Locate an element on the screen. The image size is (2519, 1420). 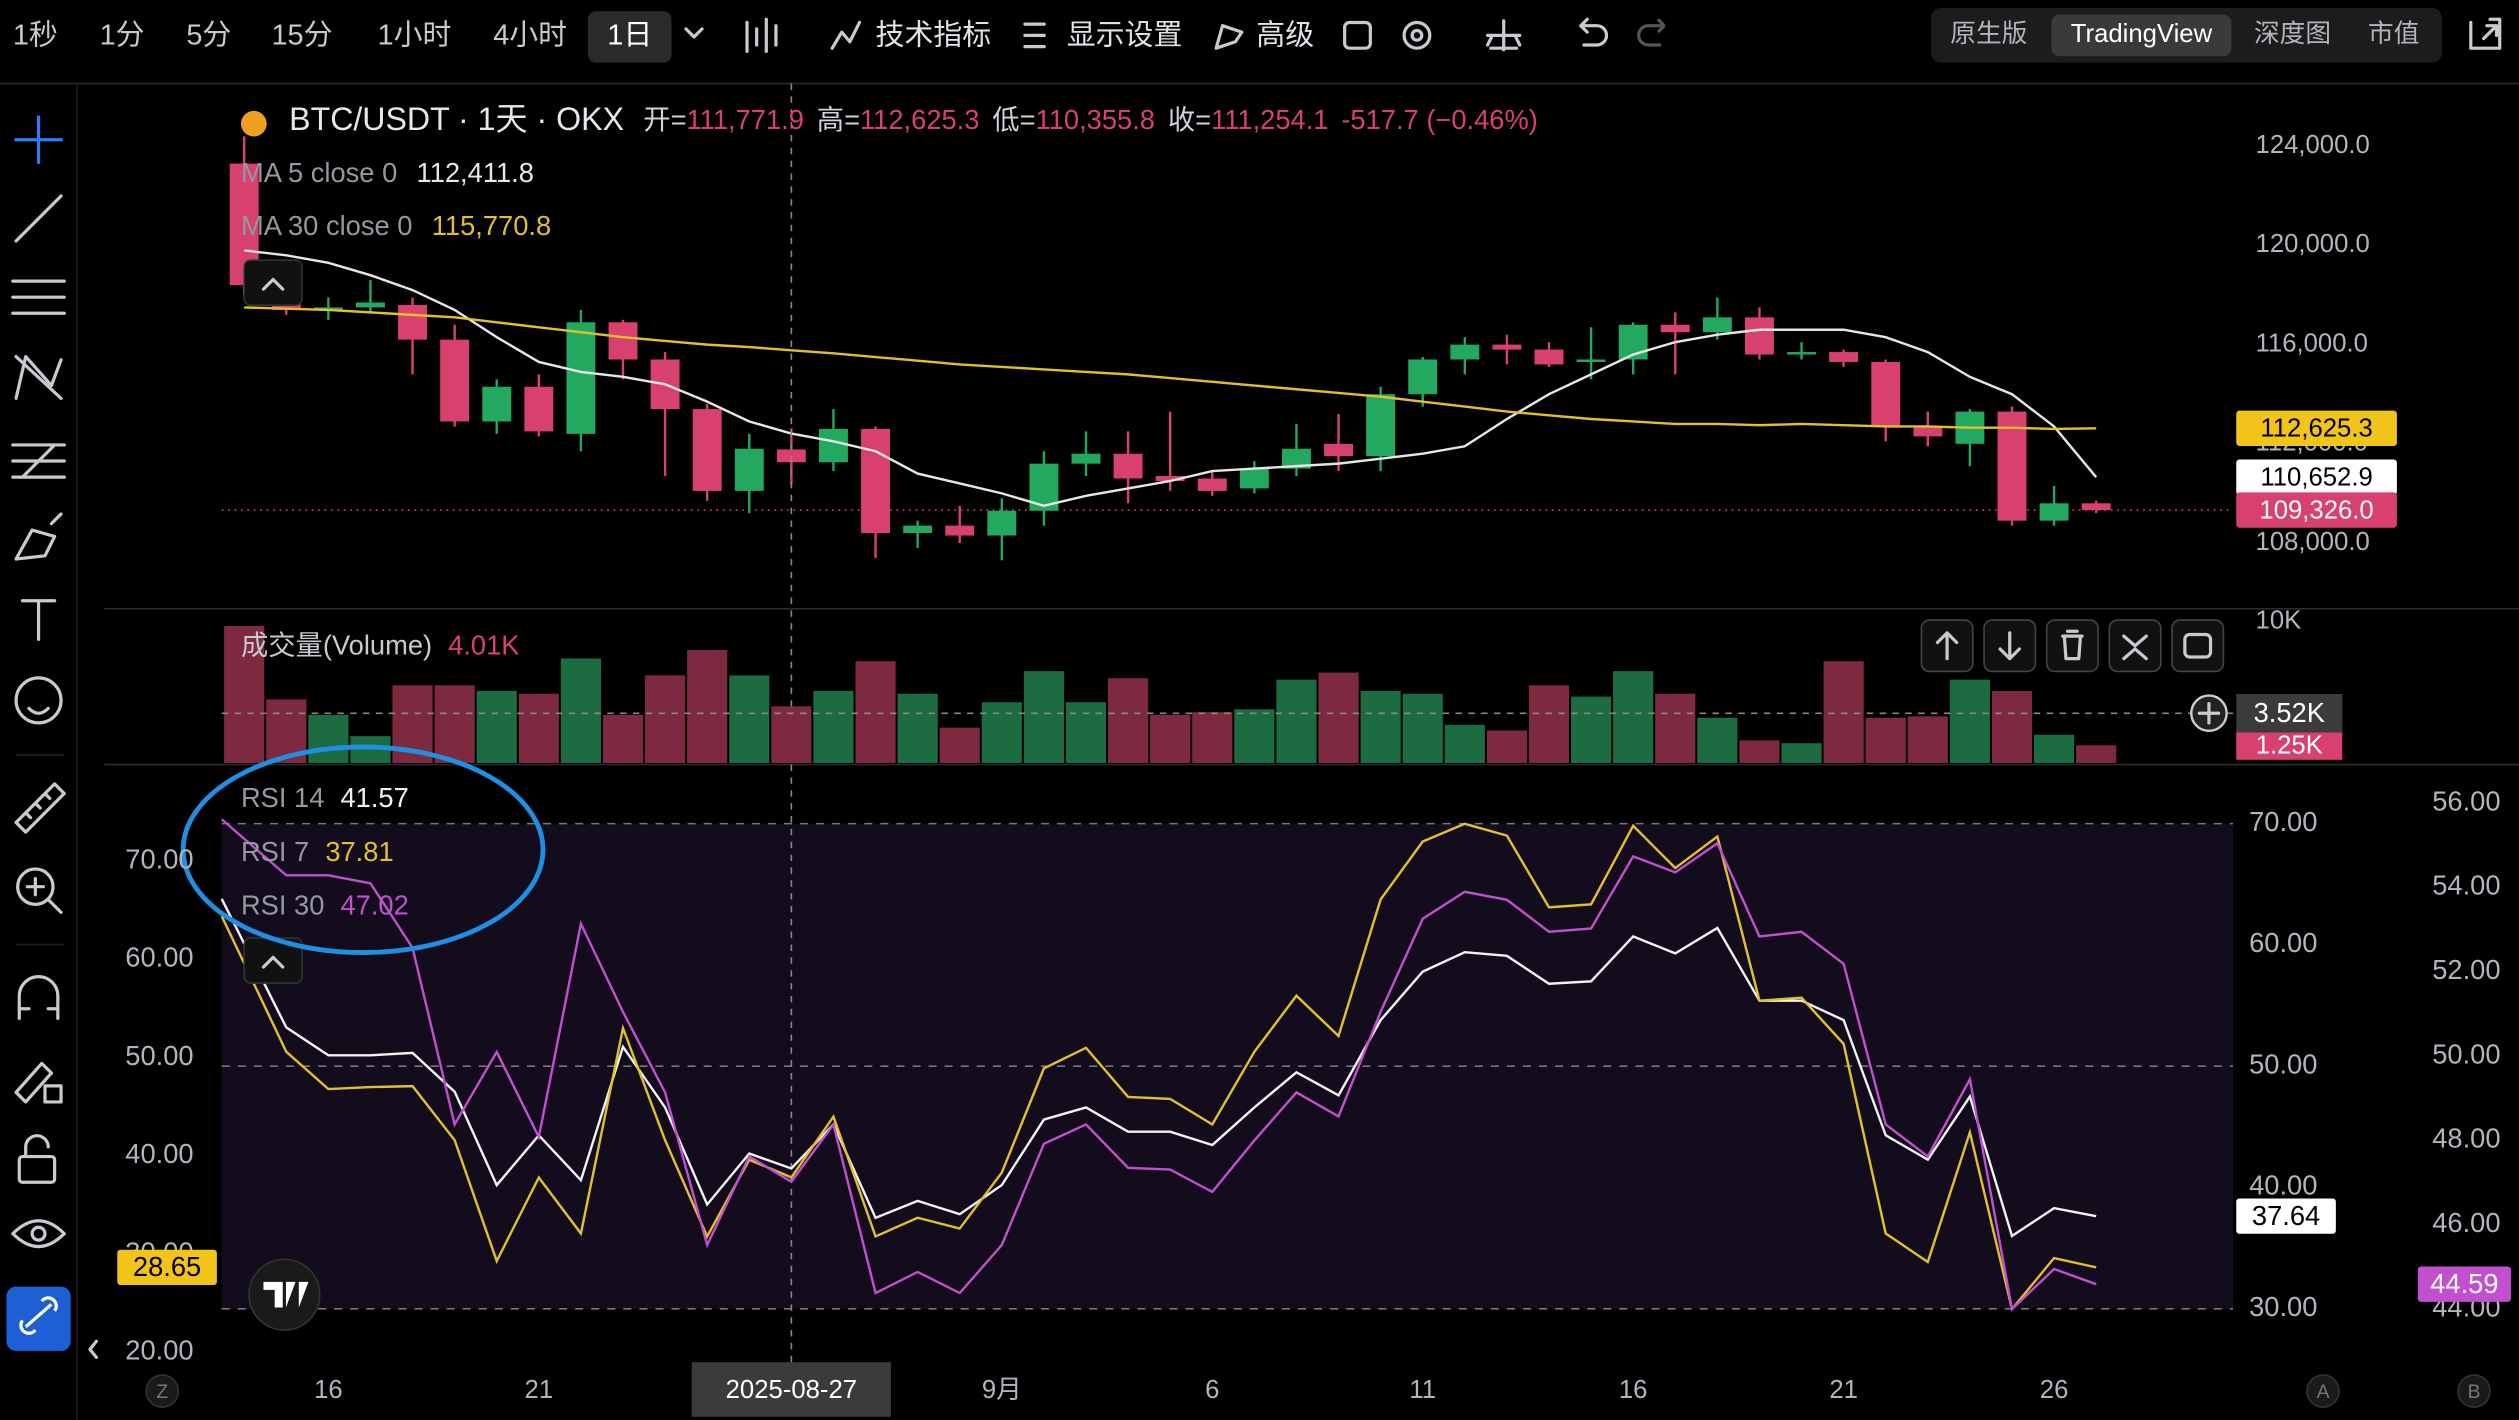
interval-button: 15分 is located at coordinates (301, 36).